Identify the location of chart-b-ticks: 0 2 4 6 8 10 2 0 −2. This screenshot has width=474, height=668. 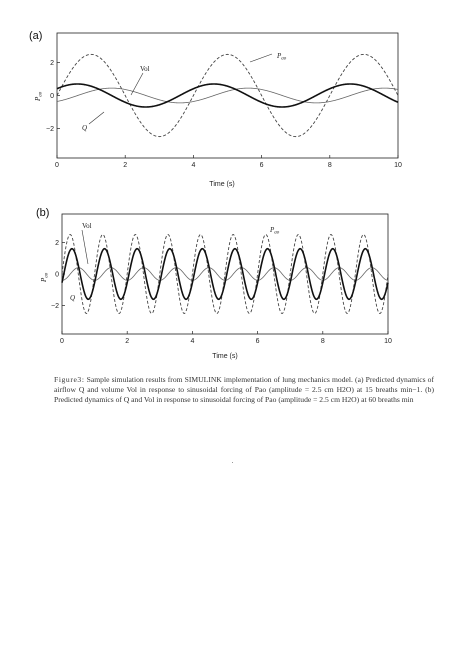
(221, 292).